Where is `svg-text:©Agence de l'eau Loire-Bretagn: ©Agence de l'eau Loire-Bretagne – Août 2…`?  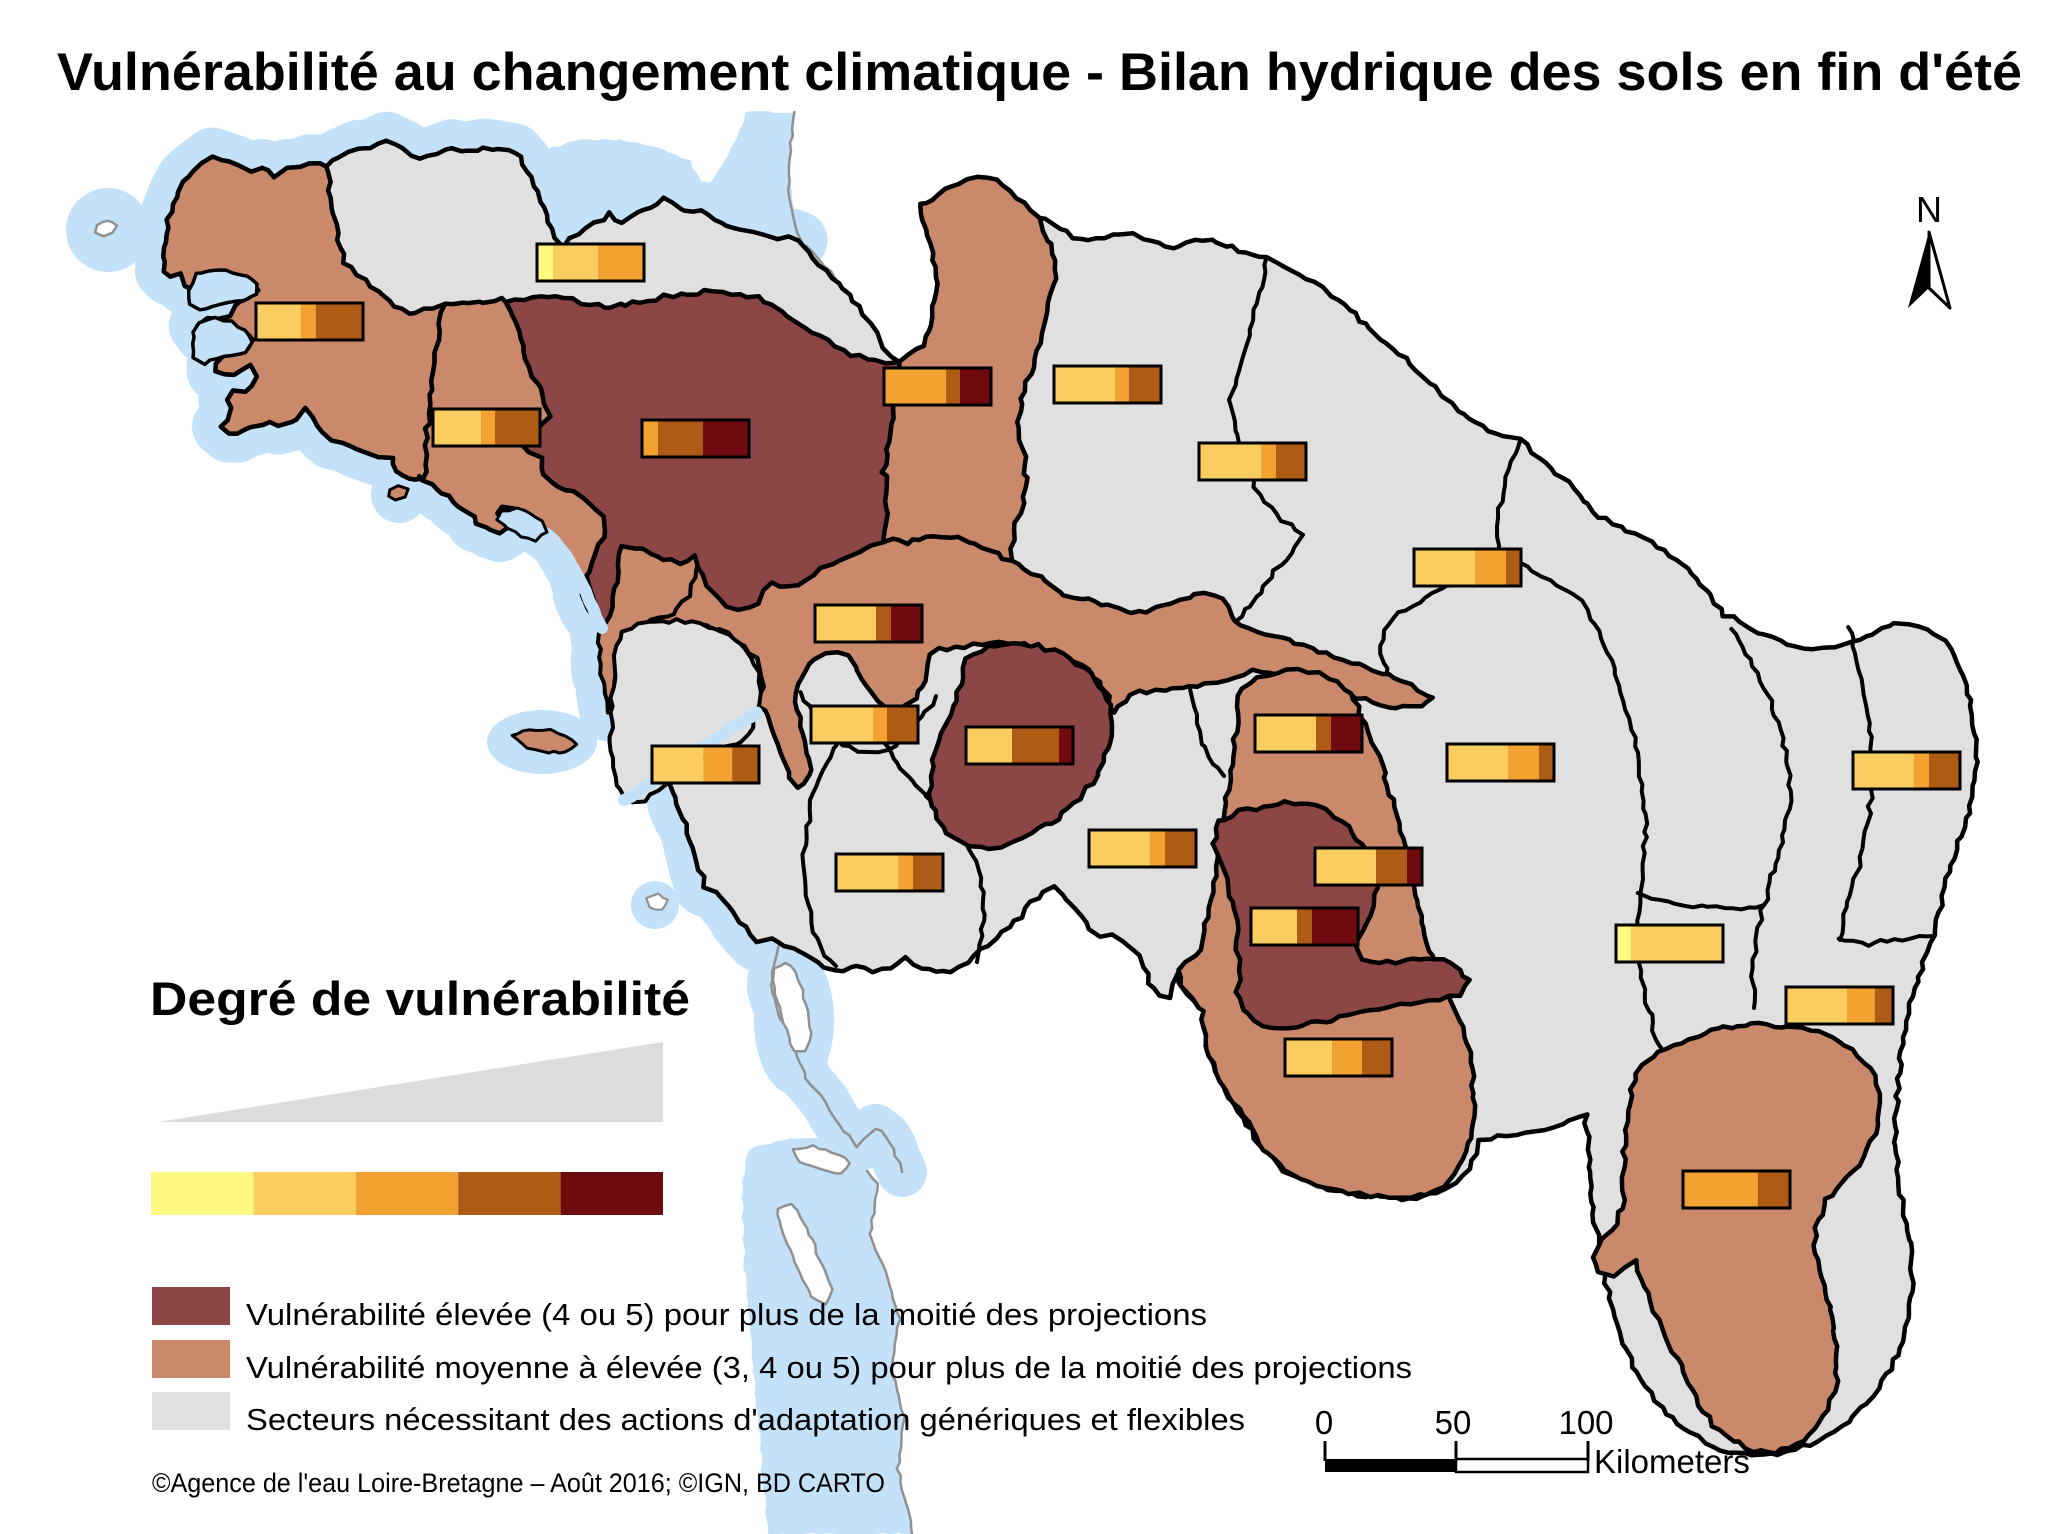
svg-text:©Agence de l'eau Loire-Bretagn: ©Agence de l'eau Loire-Bretagne – Août 2… is located at coordinates (518, 1483).